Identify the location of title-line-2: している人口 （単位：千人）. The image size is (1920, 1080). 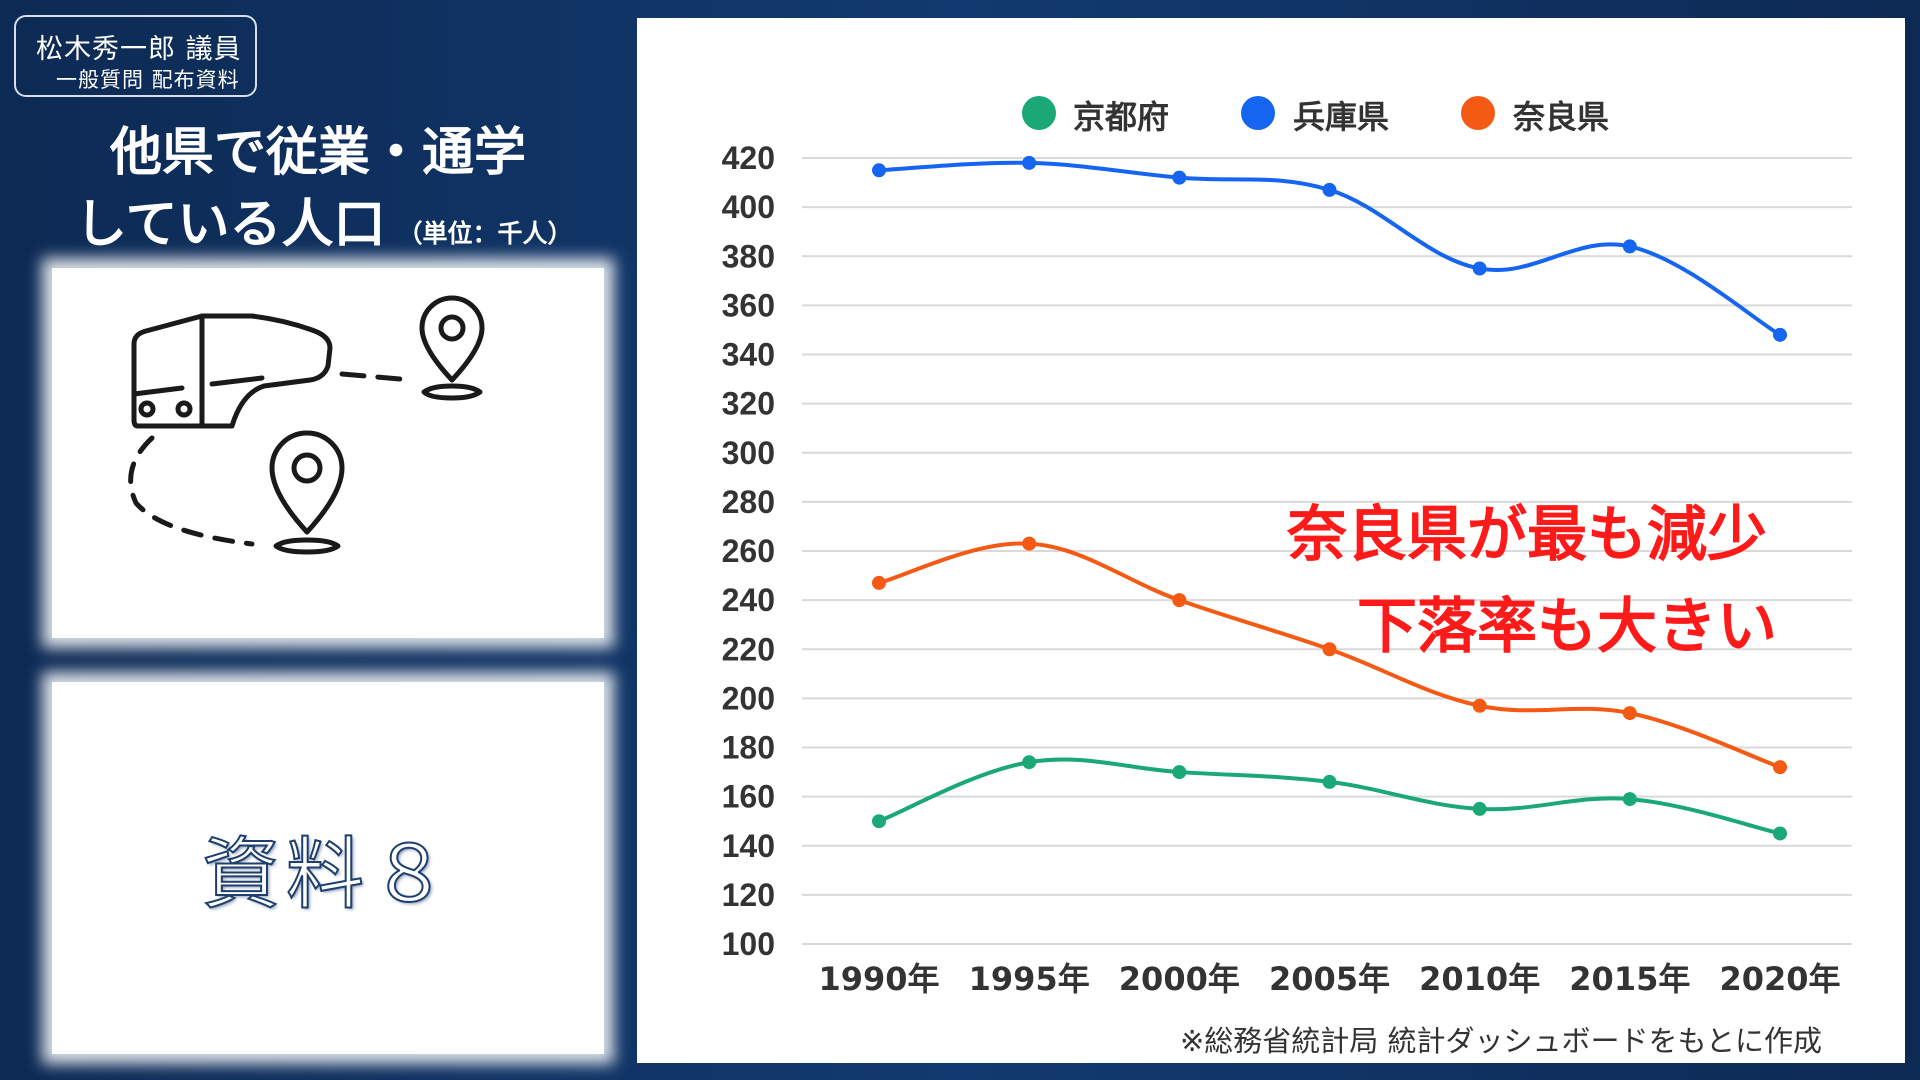
(323, 219).